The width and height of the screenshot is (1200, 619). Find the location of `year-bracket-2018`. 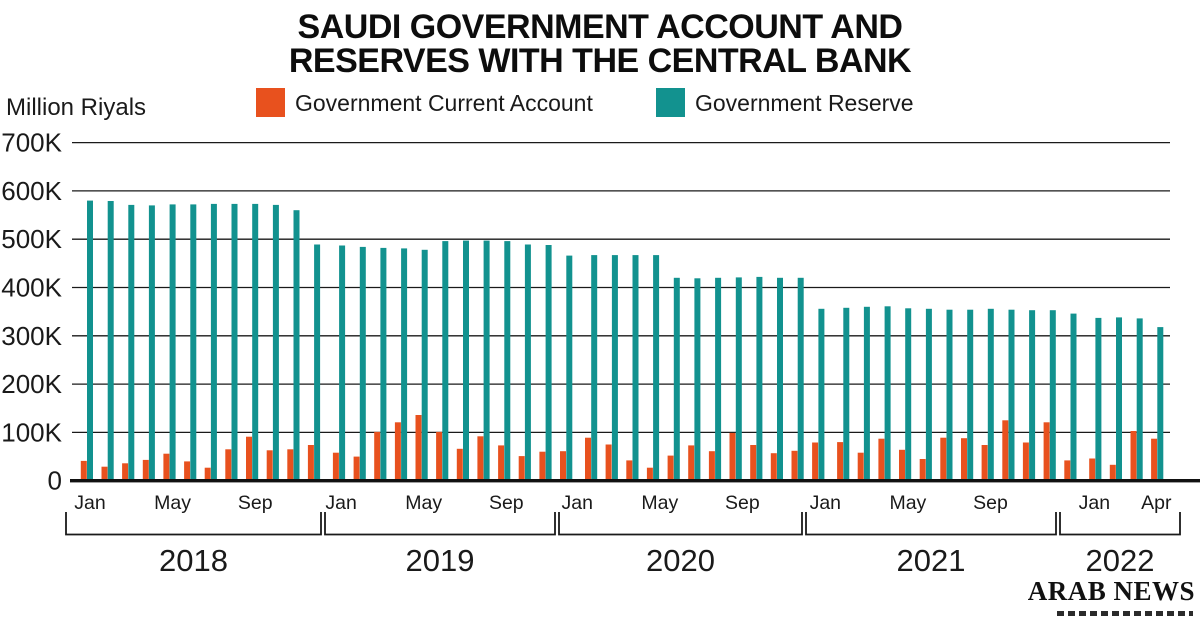

year-bracket-2018 is located at coordinates (193, 524).